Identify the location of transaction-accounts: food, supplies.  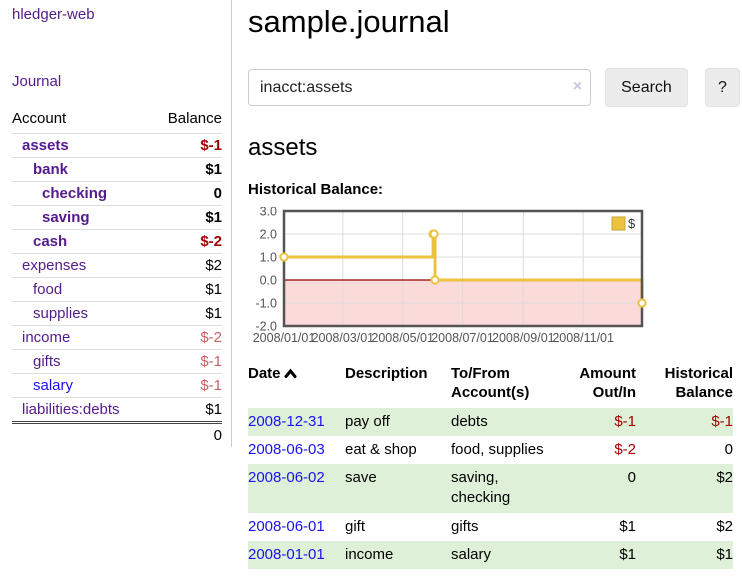
(497, 449).